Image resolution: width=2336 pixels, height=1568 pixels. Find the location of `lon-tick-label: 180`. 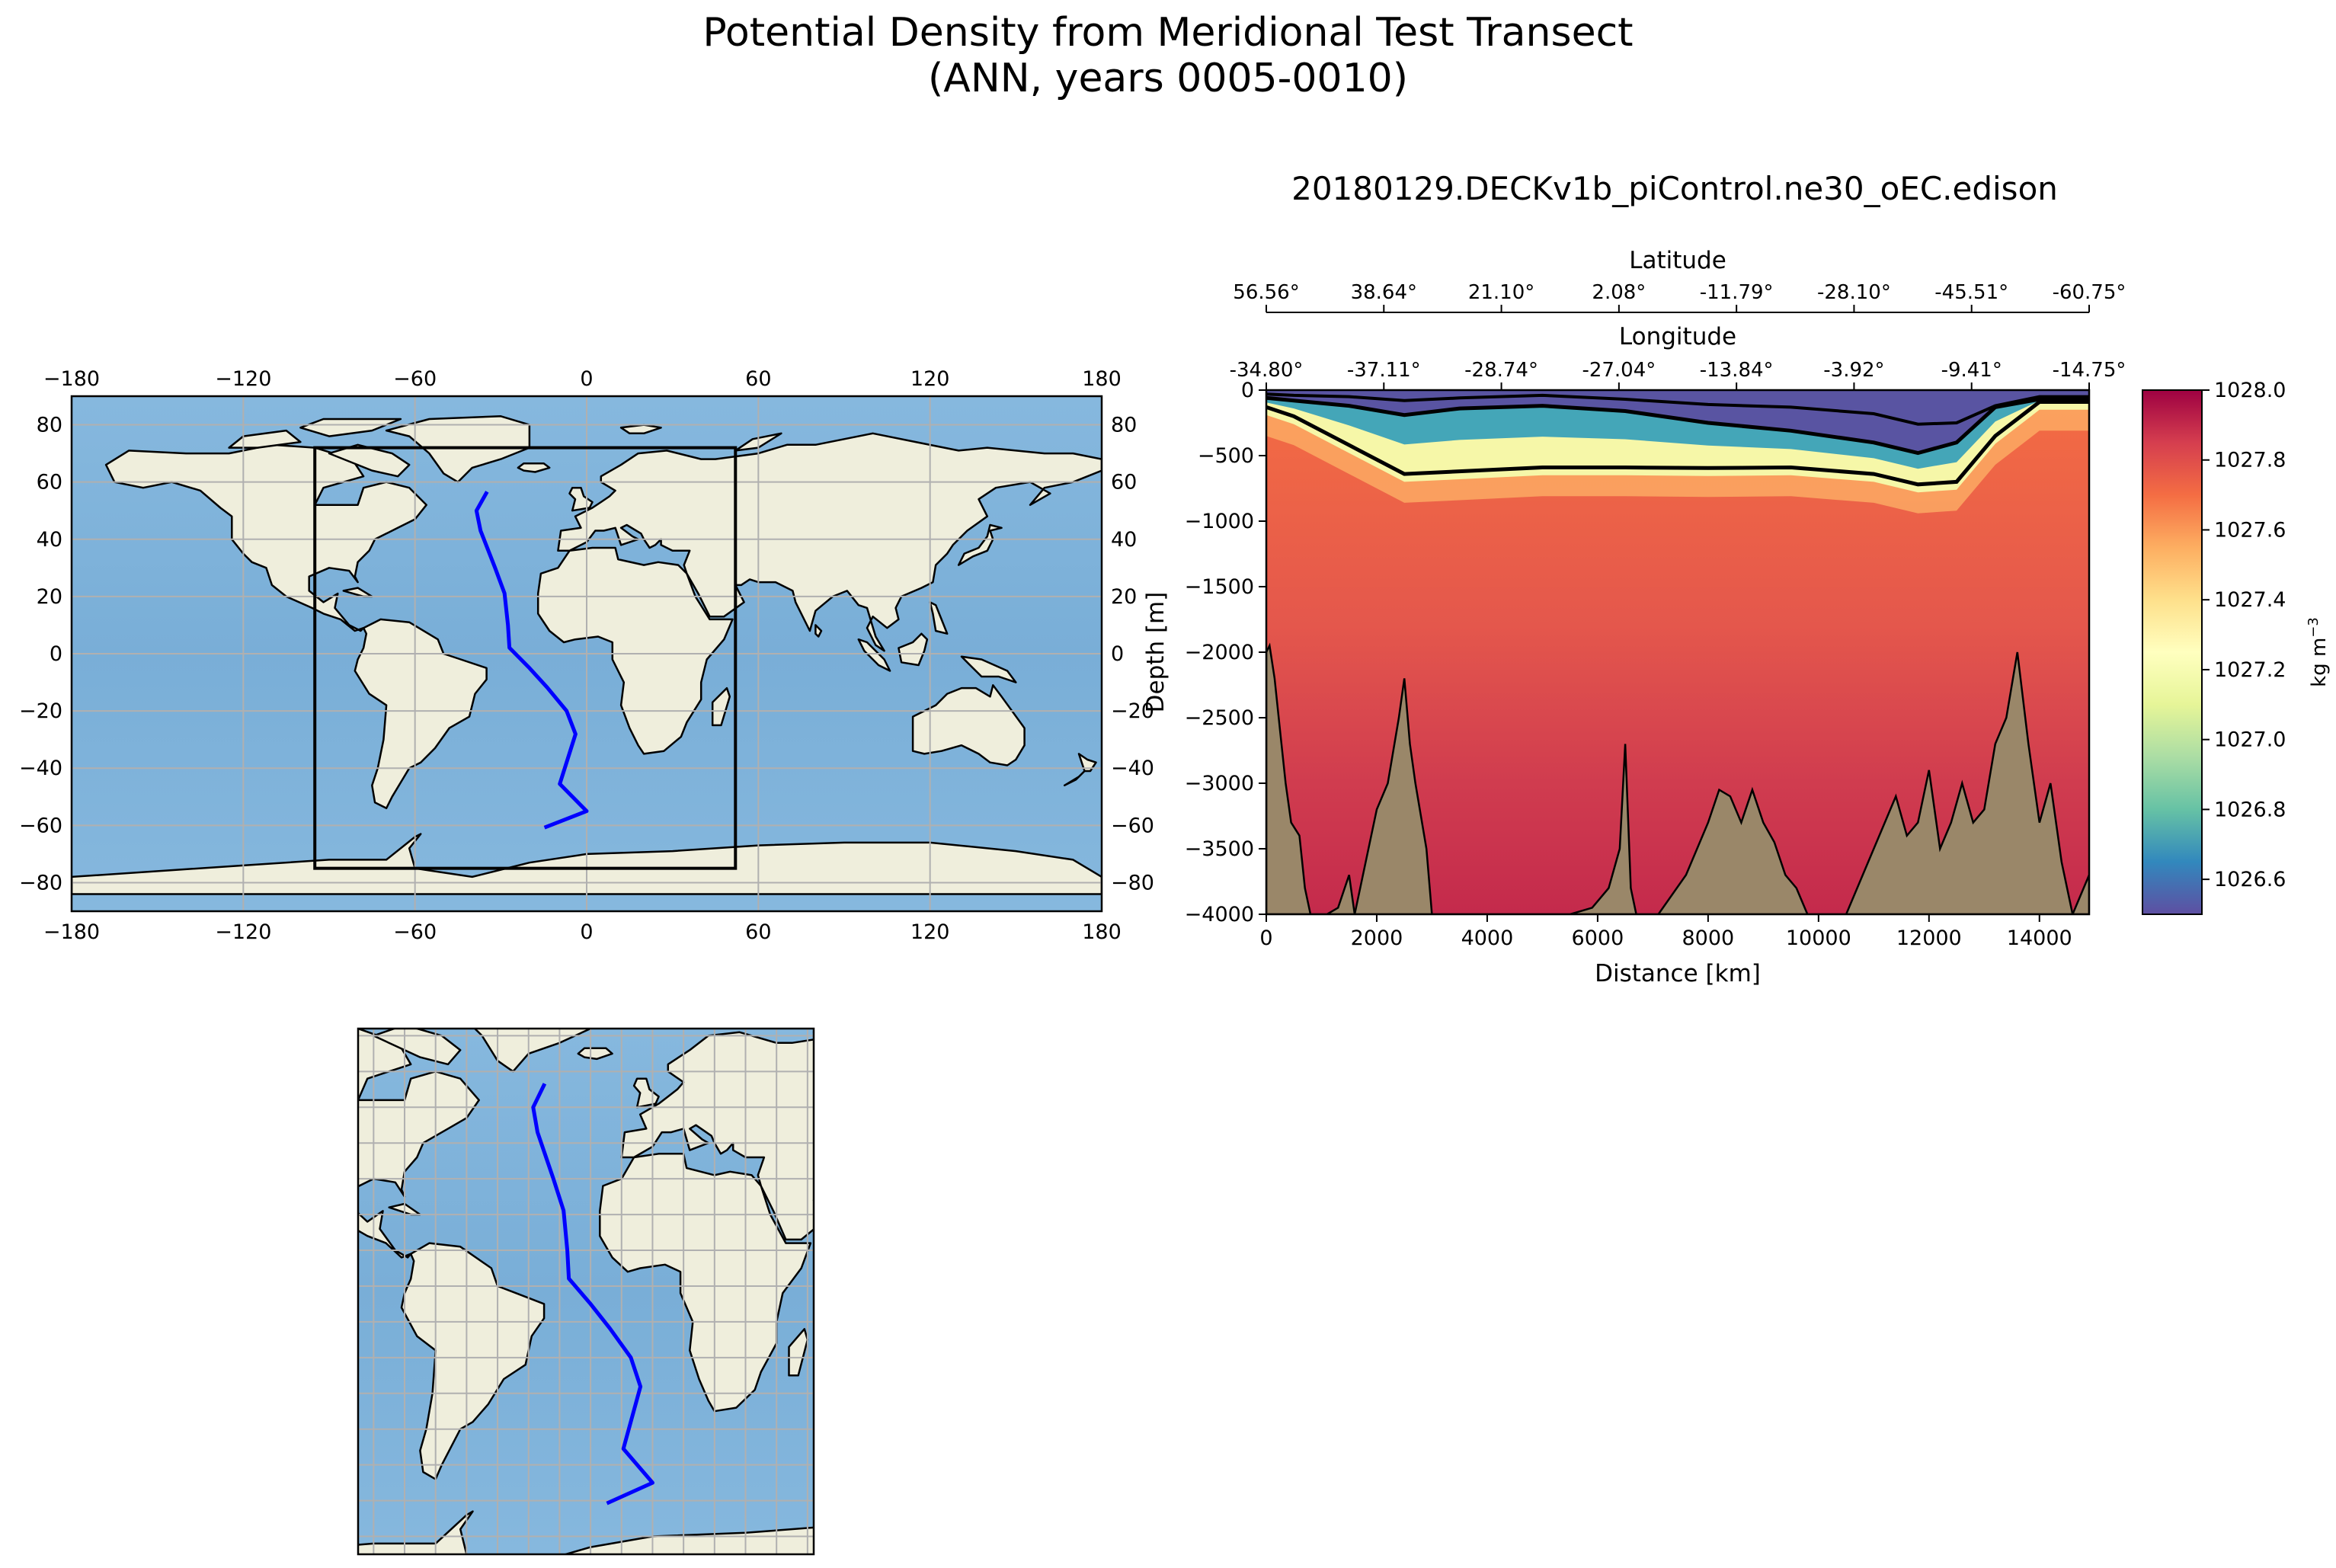

lon-tick-label: 180 is located at coordinates (1102, 932).